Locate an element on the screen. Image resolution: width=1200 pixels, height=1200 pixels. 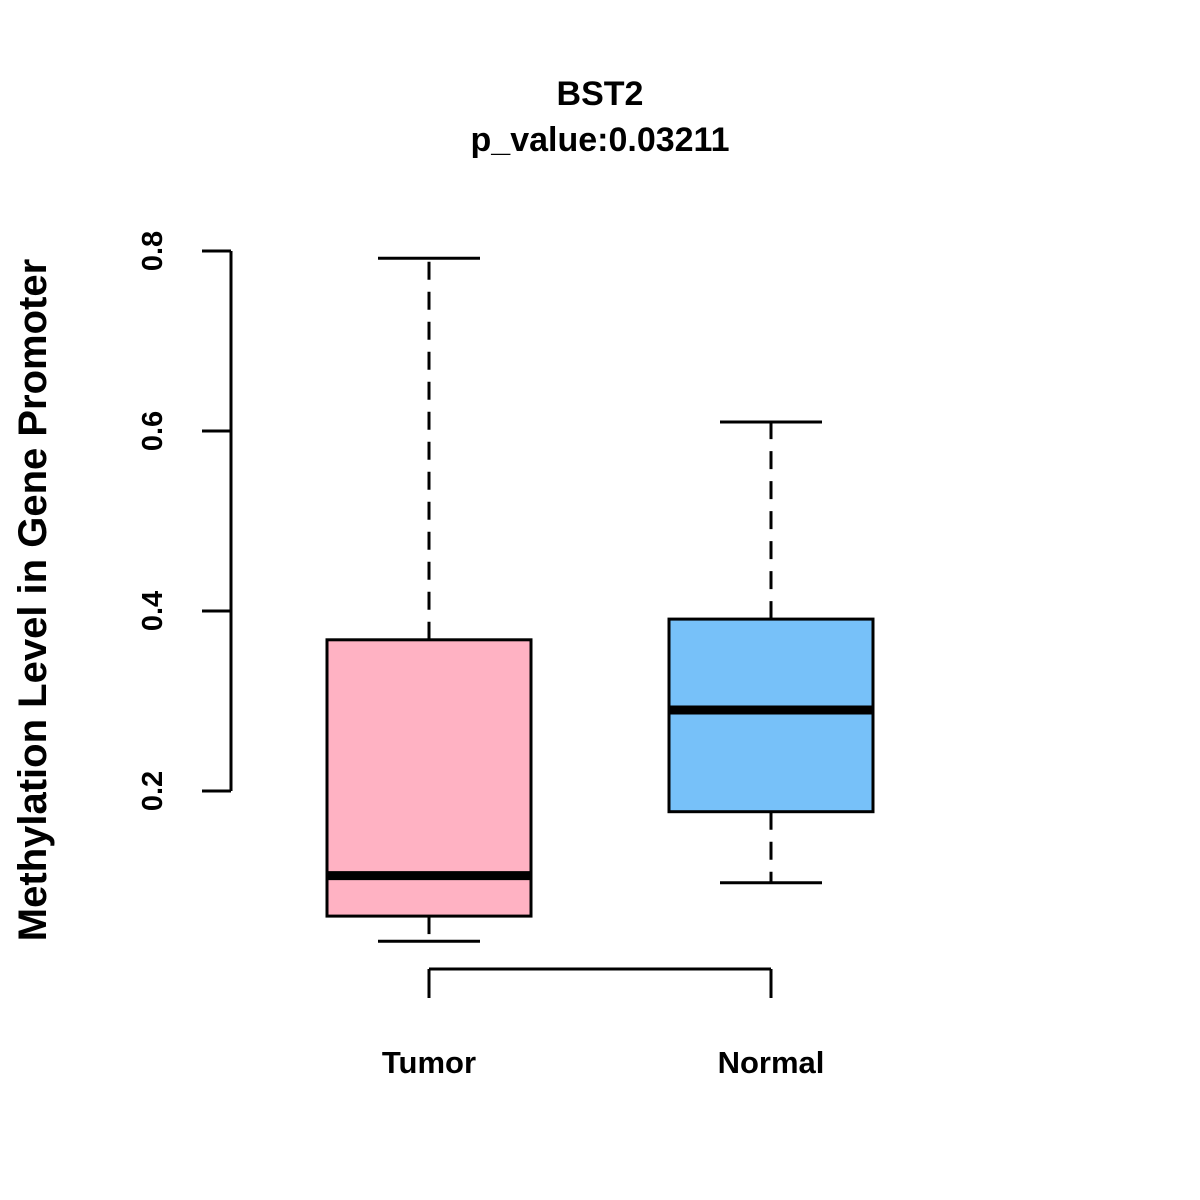
chart-subtitle: p_value:0.03211 is located at coordinates (600, 140).